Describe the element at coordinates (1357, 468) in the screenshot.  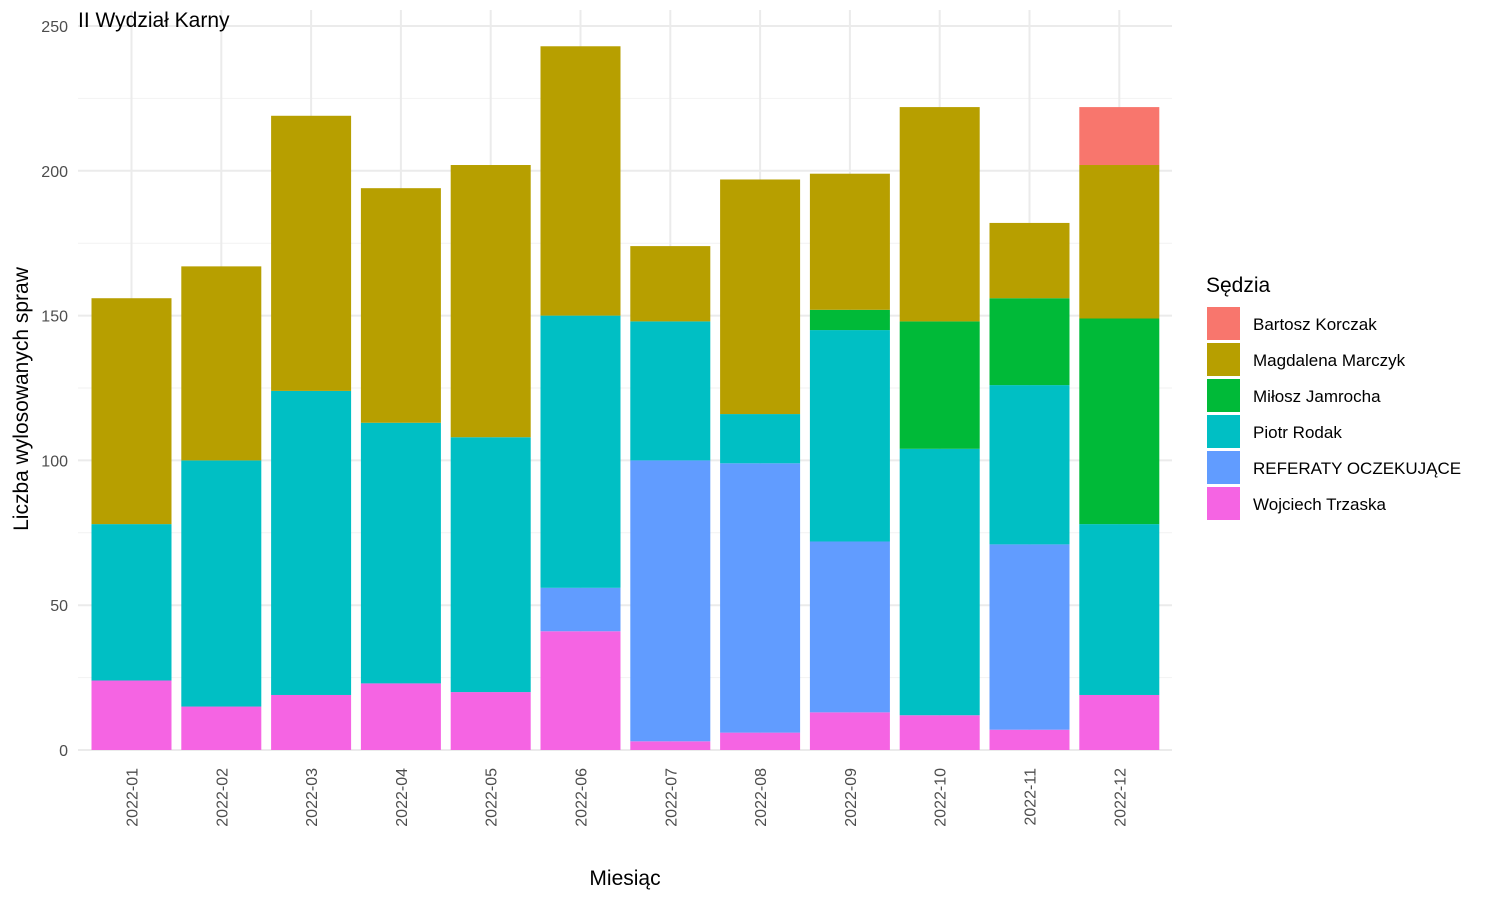
I see `legend-label: REFERATY OCZEKUJĄCE` at that location.